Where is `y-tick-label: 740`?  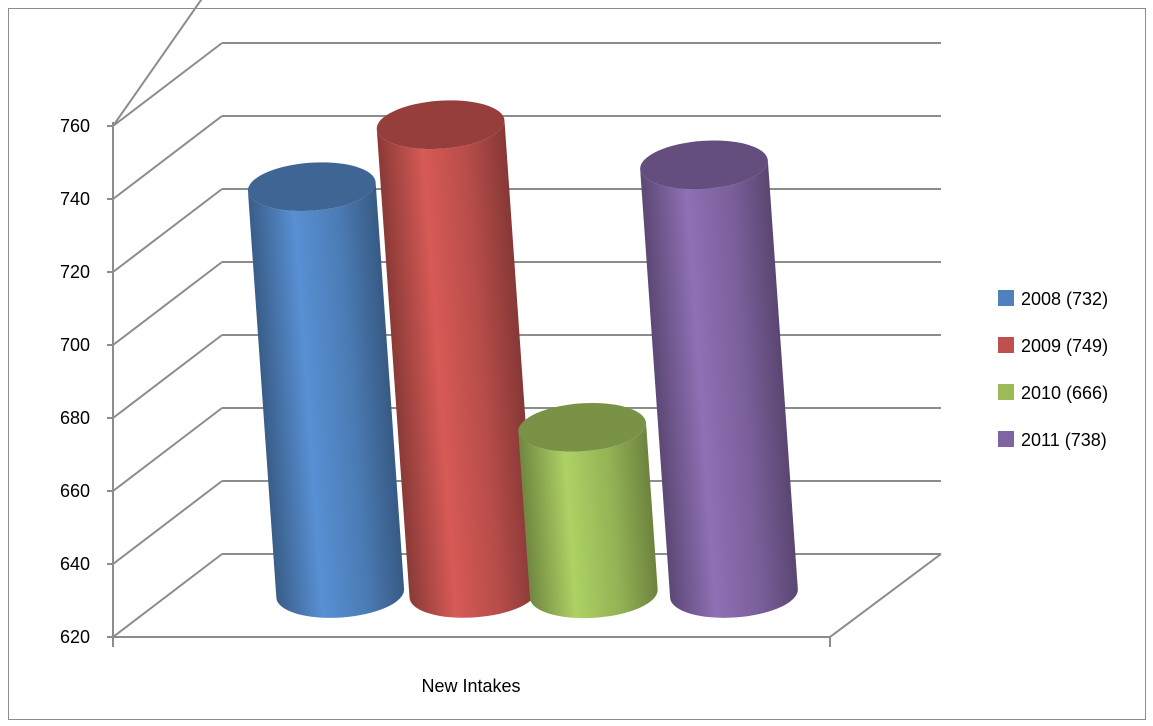 y-tick-label: 740 is located at coordinates (75, 199).